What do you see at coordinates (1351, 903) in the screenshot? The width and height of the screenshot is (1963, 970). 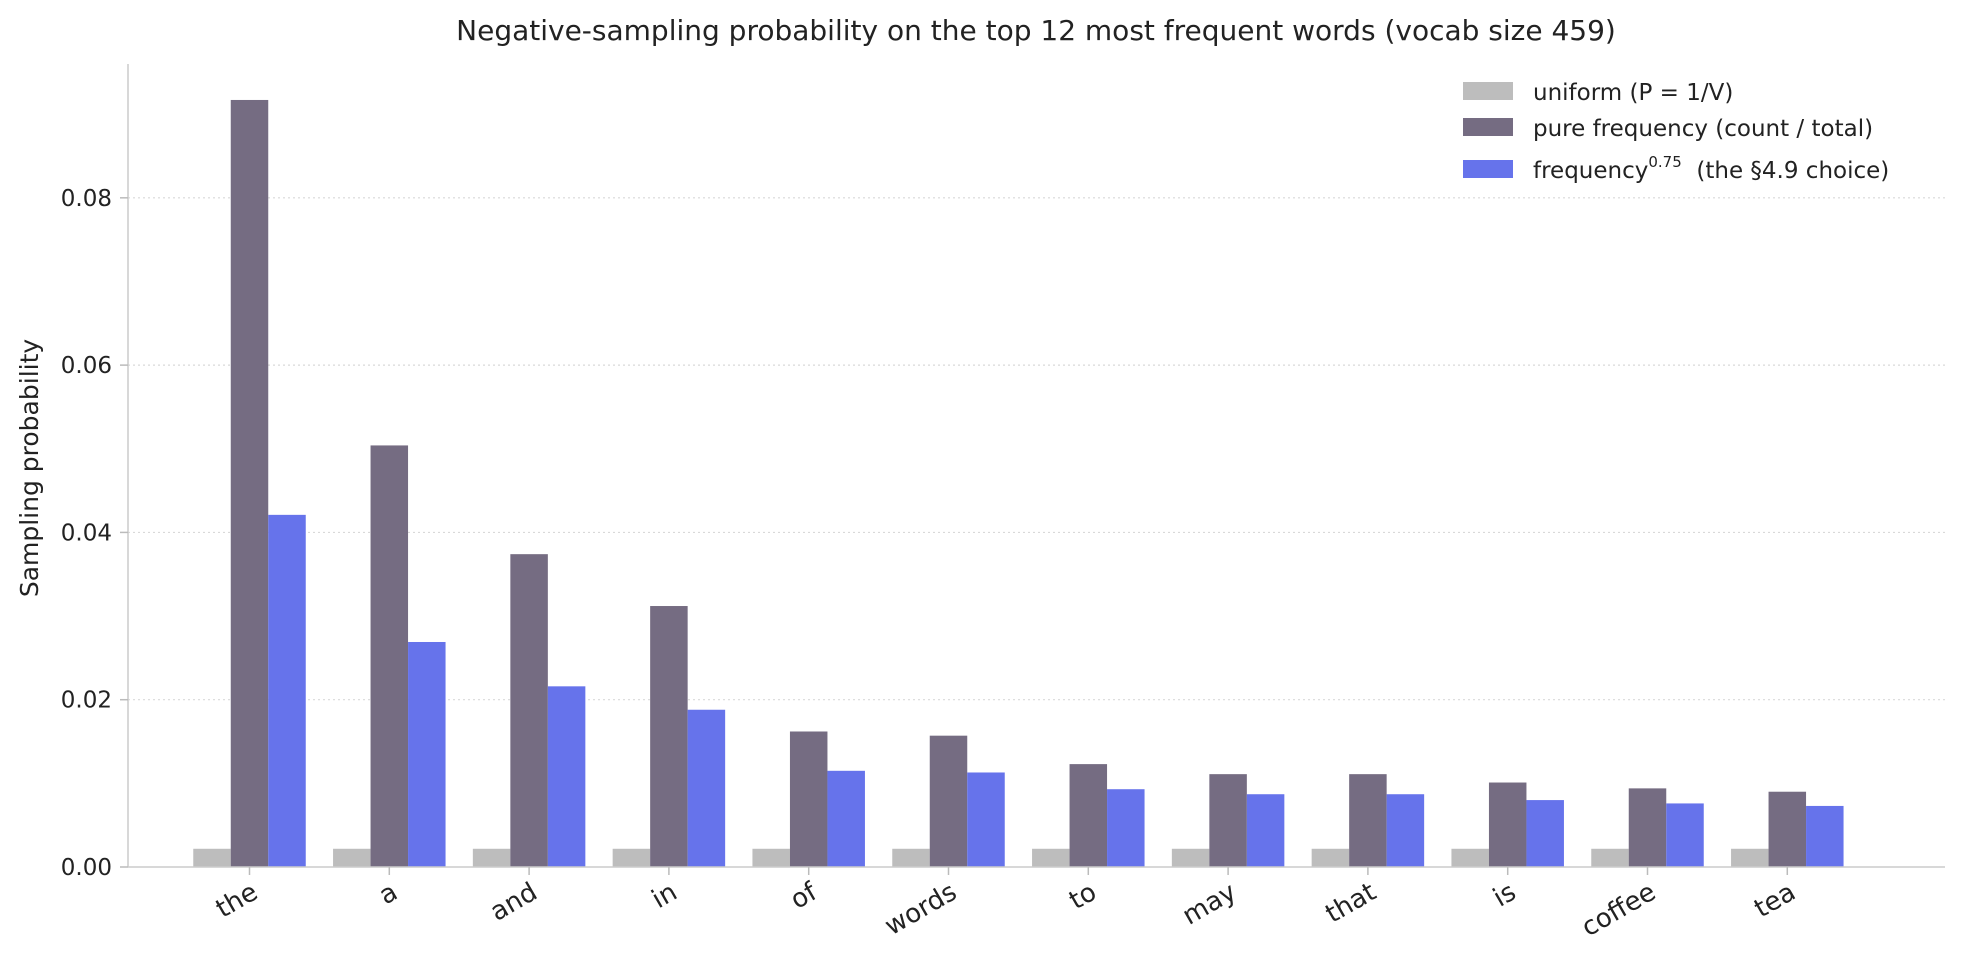 I see `x-tick-label: that` at bounding box center [1351, 903].